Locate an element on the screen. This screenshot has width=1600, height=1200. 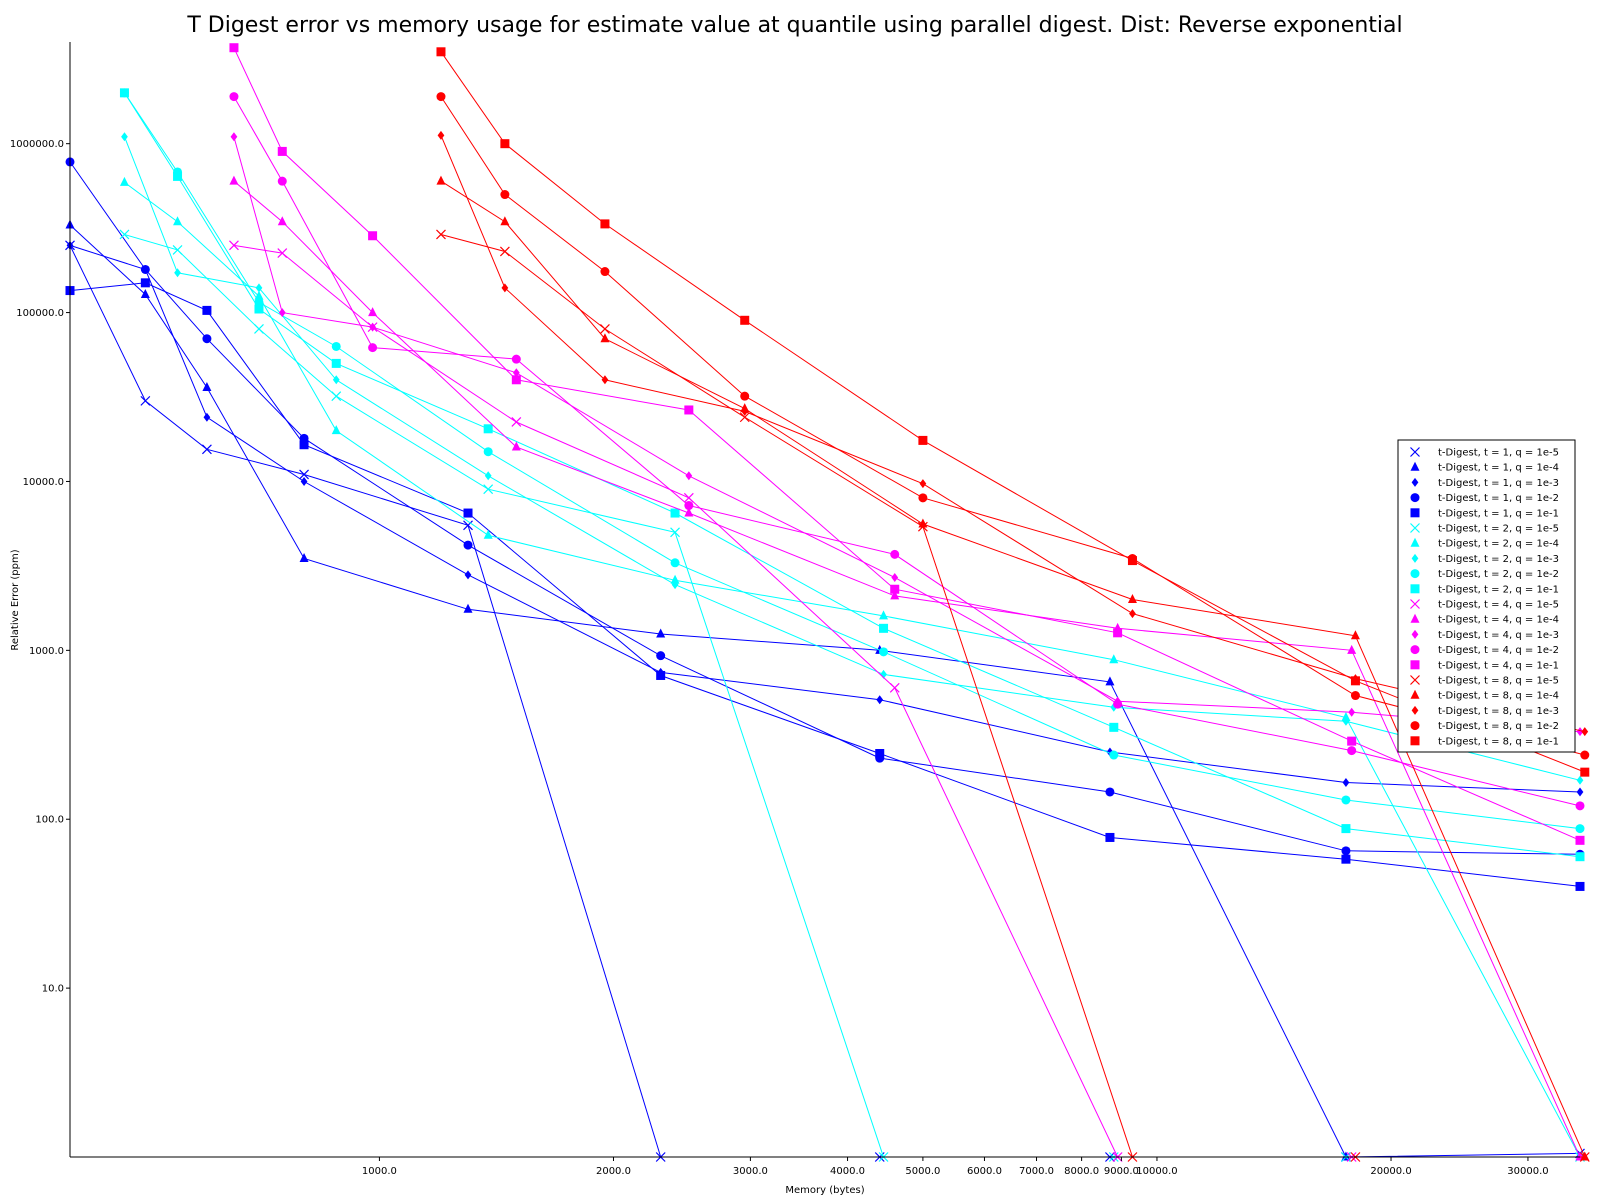
legend-entry: t-Digest, t = 4, q = 1e-4 is located at coordinates (1484, 619).